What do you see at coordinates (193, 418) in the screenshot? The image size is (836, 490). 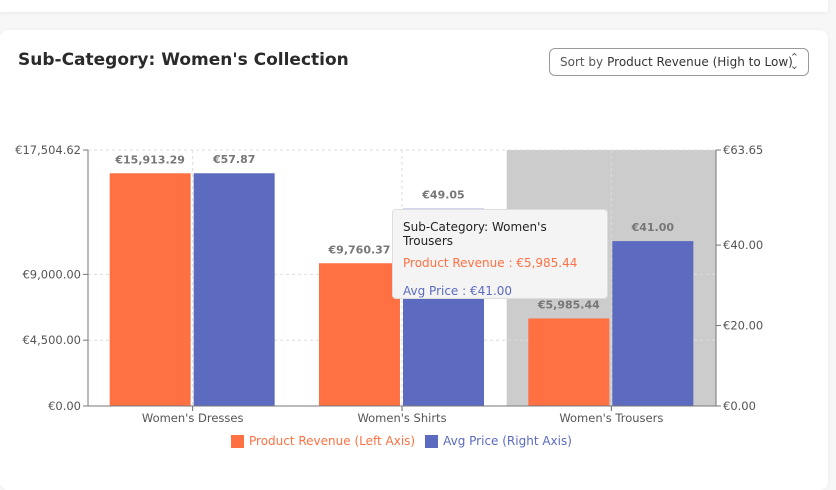 I see `x-tick-label: Women's Dresses` at bounding box center [193, 418].